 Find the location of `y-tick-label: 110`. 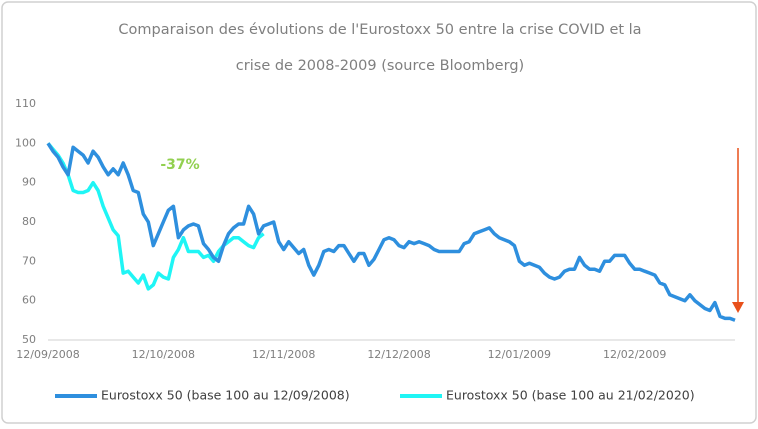

y-tick-label: 110 is located at coordinates (25, 103).